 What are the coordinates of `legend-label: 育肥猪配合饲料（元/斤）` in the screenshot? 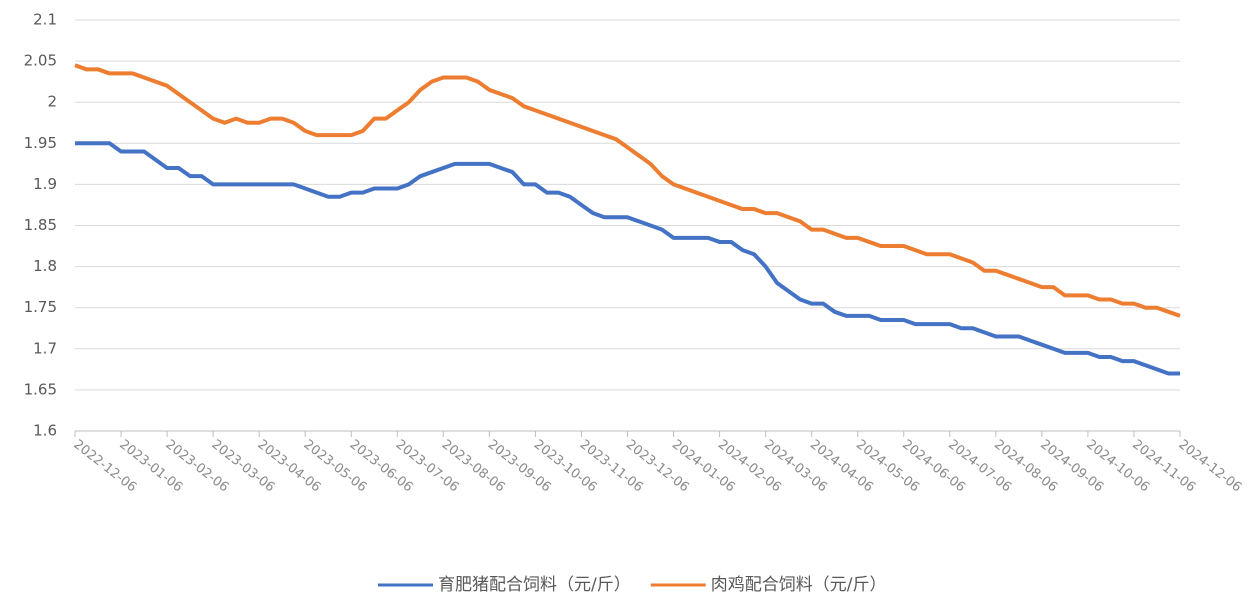 It's located at (534, 585).